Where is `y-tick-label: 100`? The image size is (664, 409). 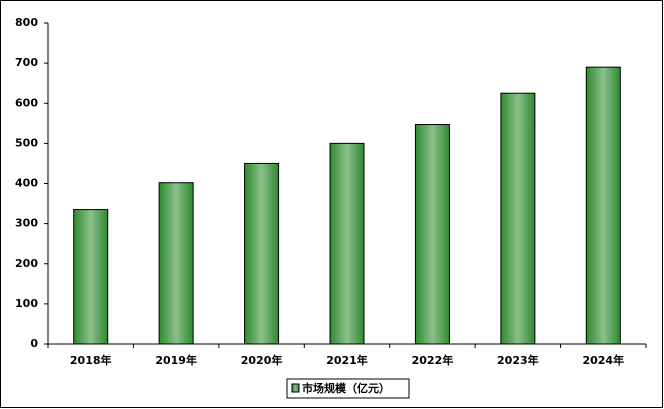
y-tick-label: 100 is located at coordinates (26, 303).